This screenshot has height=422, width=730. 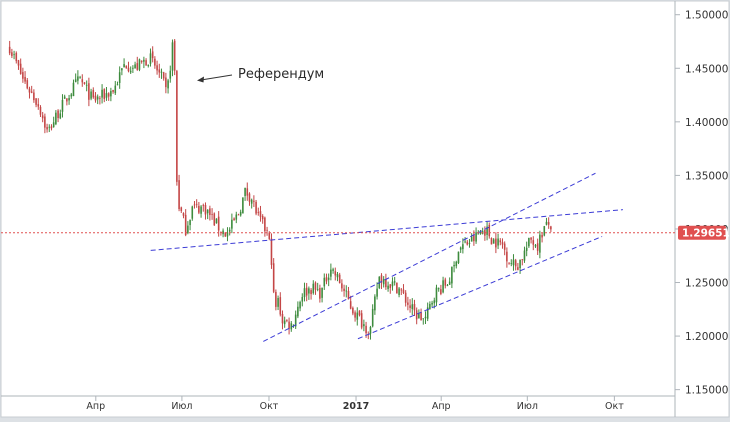 I want to click on annotation-arrowhead, so click(x=200, y=79).